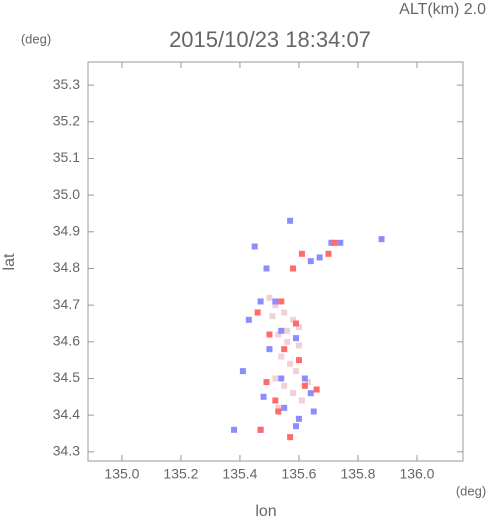 The width and height of the screenshot is (491, 526). I want to click on y-tick-label: 34.9, so click(66, 230).